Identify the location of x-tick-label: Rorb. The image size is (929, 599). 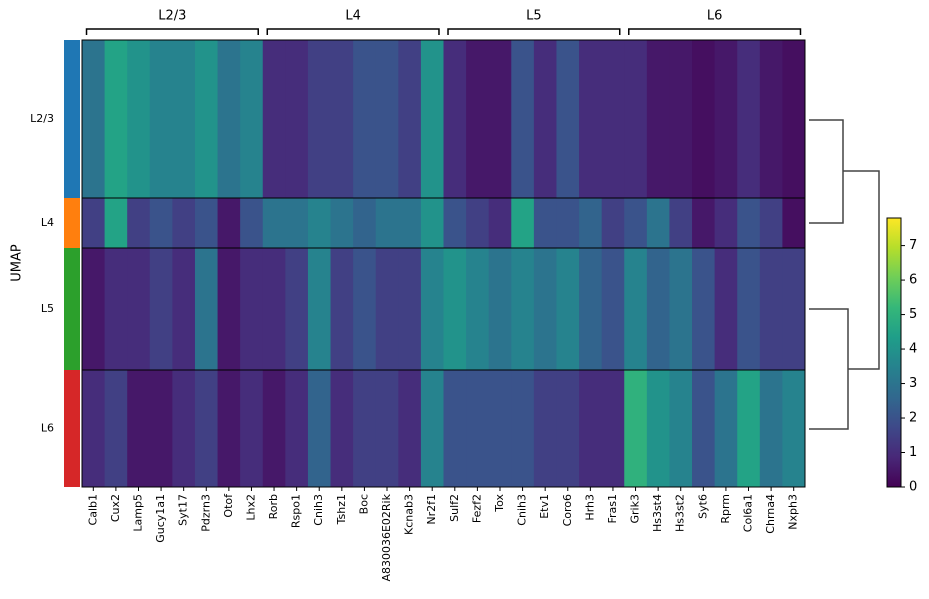
(273, 506).